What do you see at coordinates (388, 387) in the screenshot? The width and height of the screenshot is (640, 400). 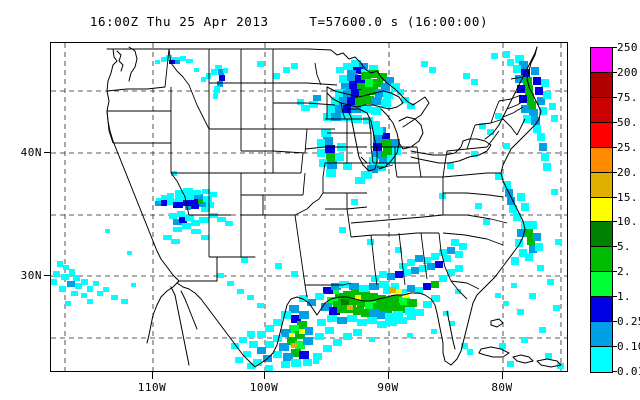 I see `xtick-label-90w: 90W` at bounding box center [388, 387].